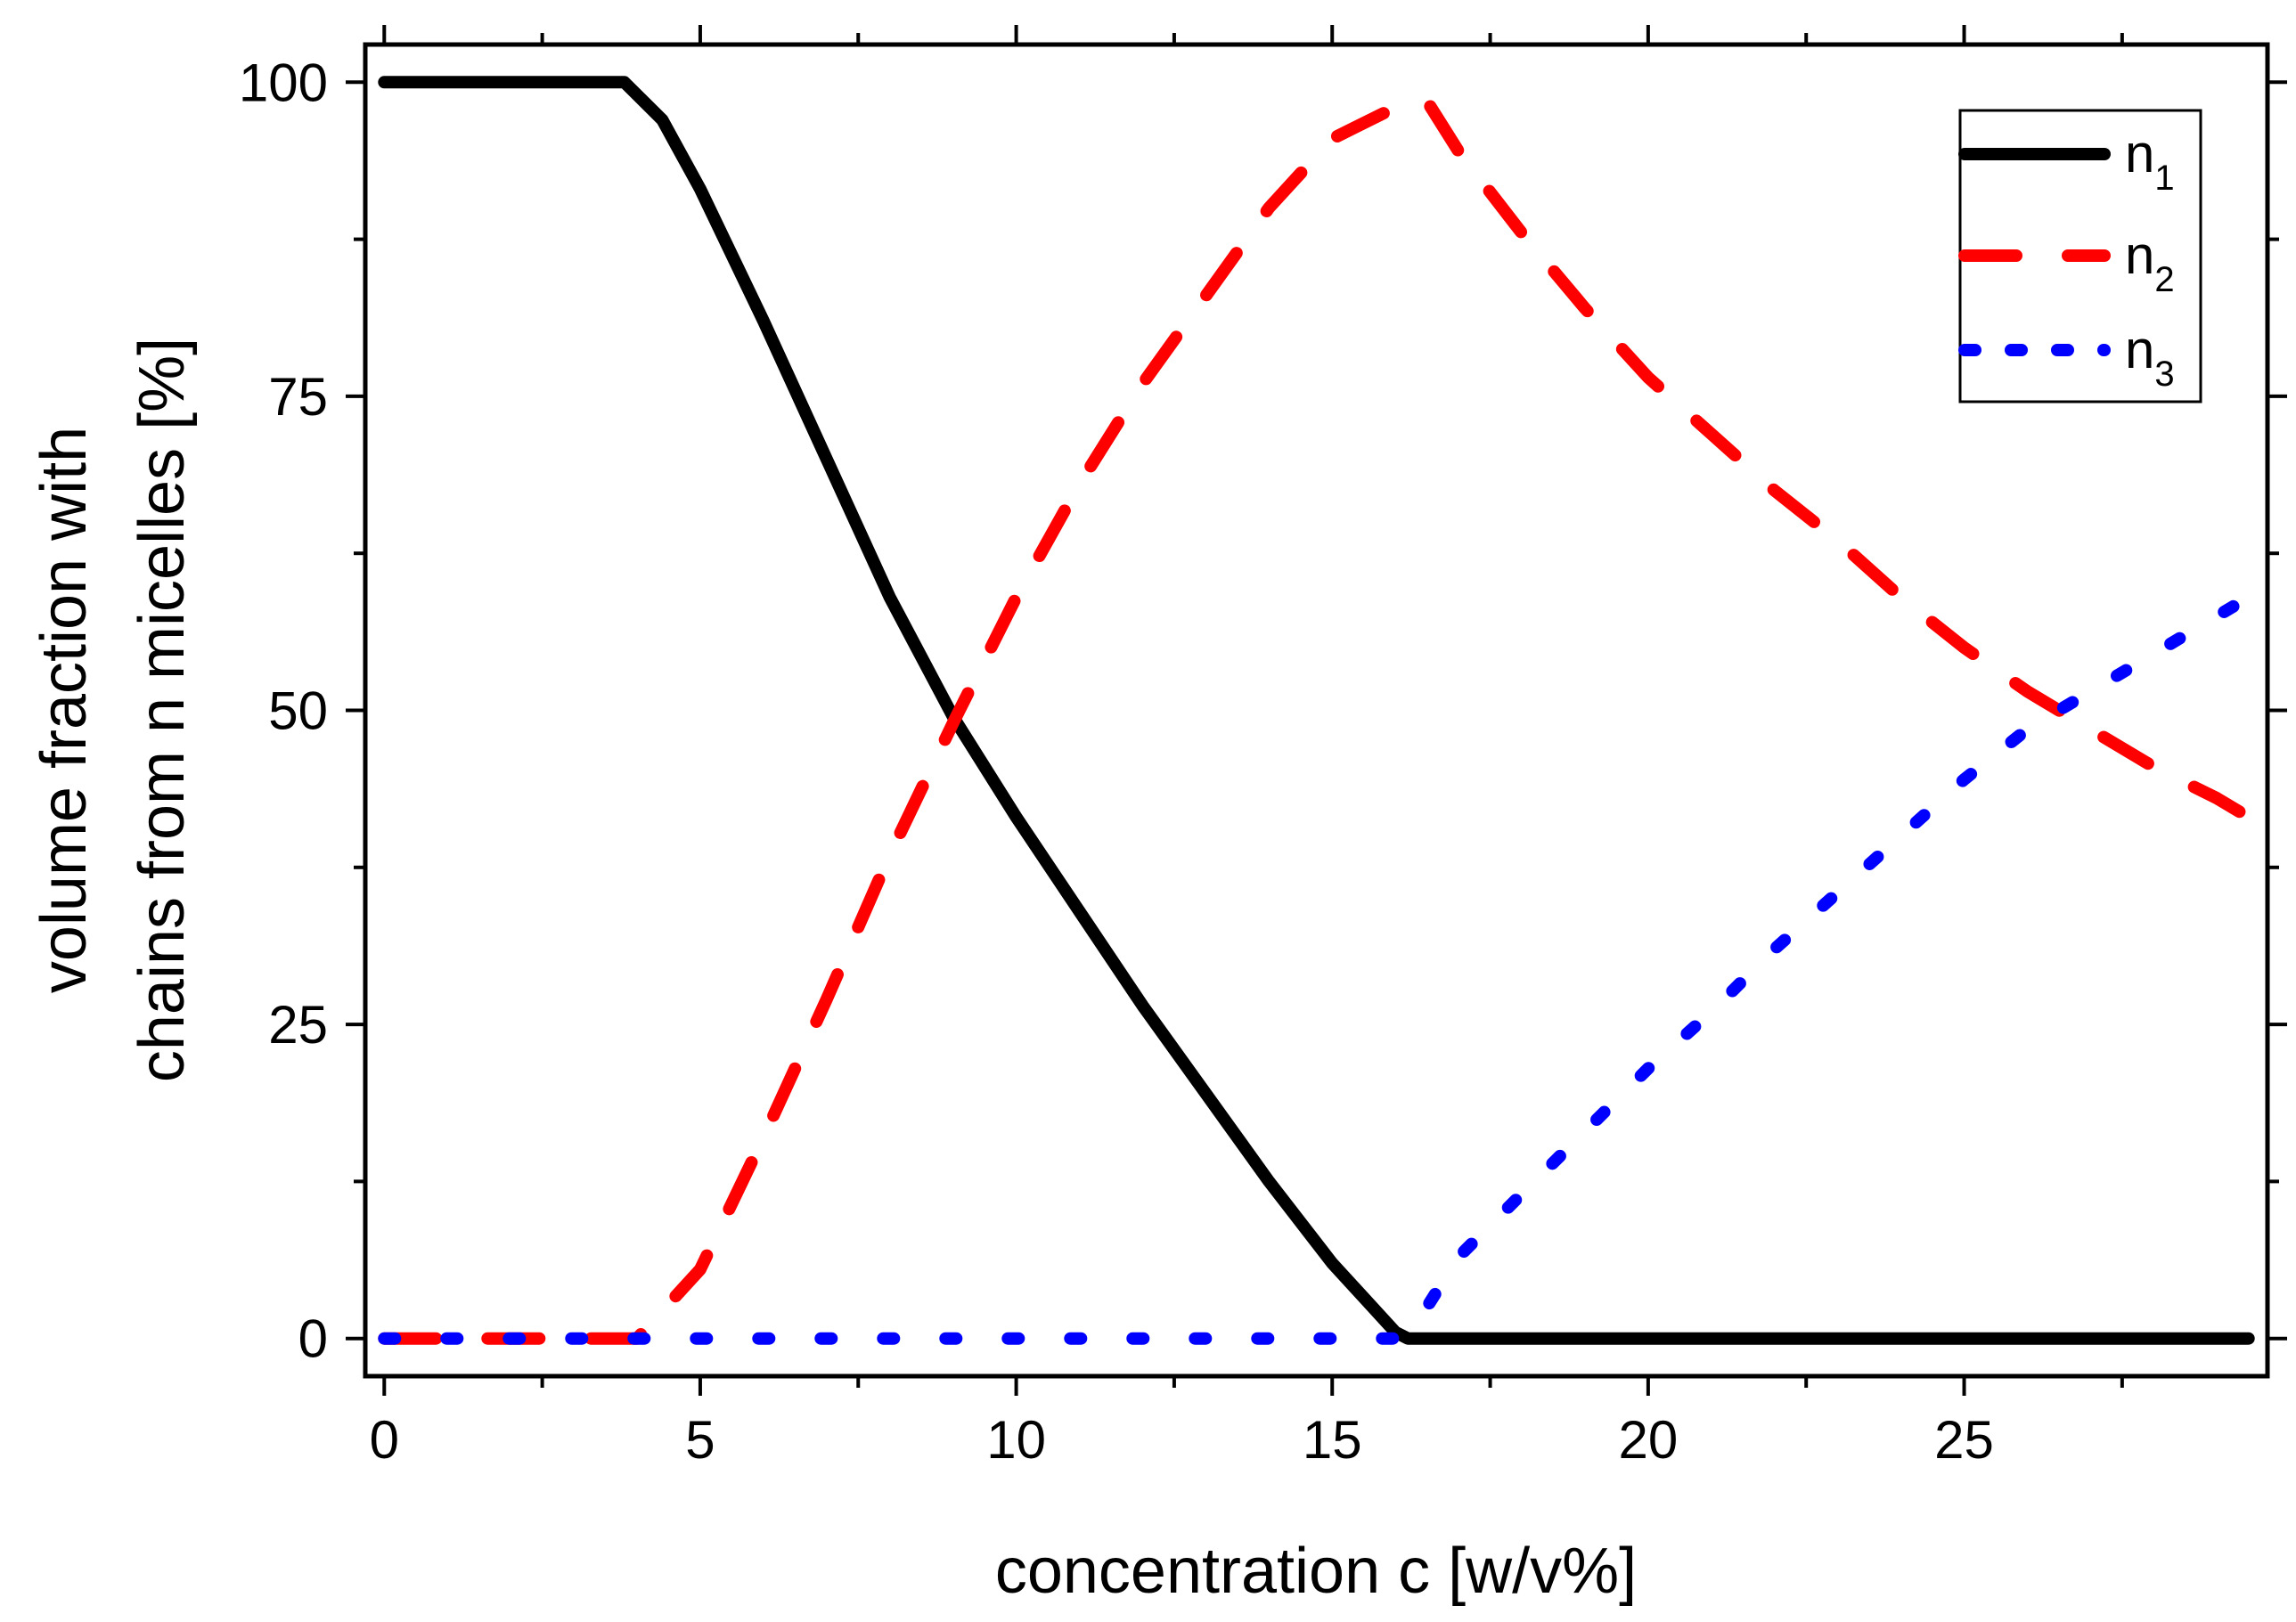 This screenshot has width=2296, height=1622. Describe the element at coordinates (1649, 1440) in the screenshot. I see `x-tick-label: 20` at that location.